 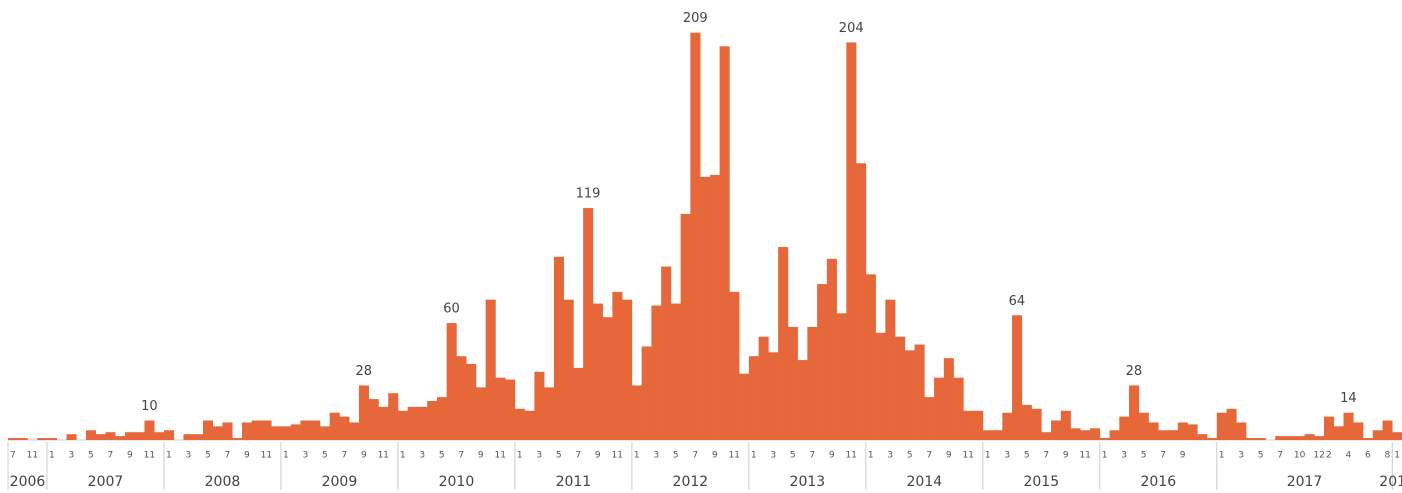 What do you see at coordinates (808, 482) in the screenshot?
I see `year-label: 2013` at bounding box center [808, 482].